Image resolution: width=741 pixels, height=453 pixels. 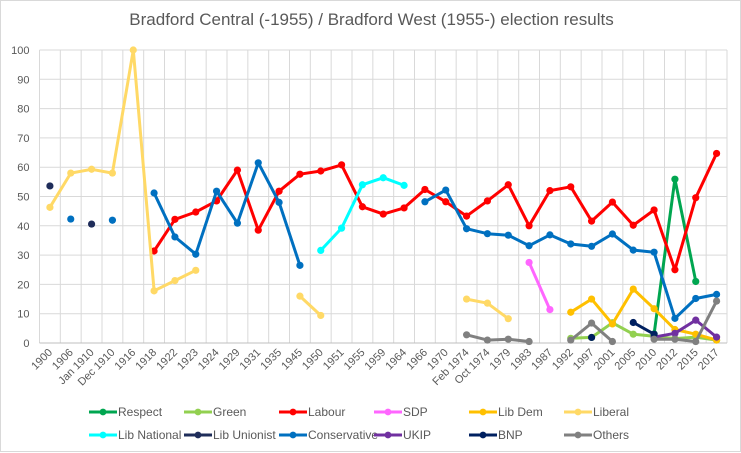 I want to click on x-tick-label: 1916, so click(x=126, y=360).